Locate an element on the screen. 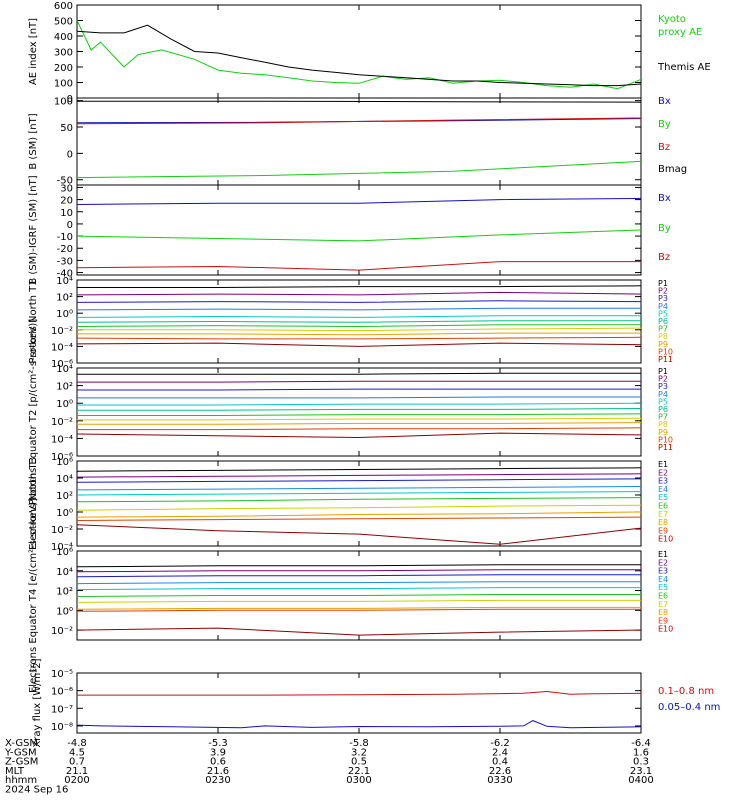  y-axis-label: B (SM)-IGRF (SM) [nT] is located at coordinates (33, 229).